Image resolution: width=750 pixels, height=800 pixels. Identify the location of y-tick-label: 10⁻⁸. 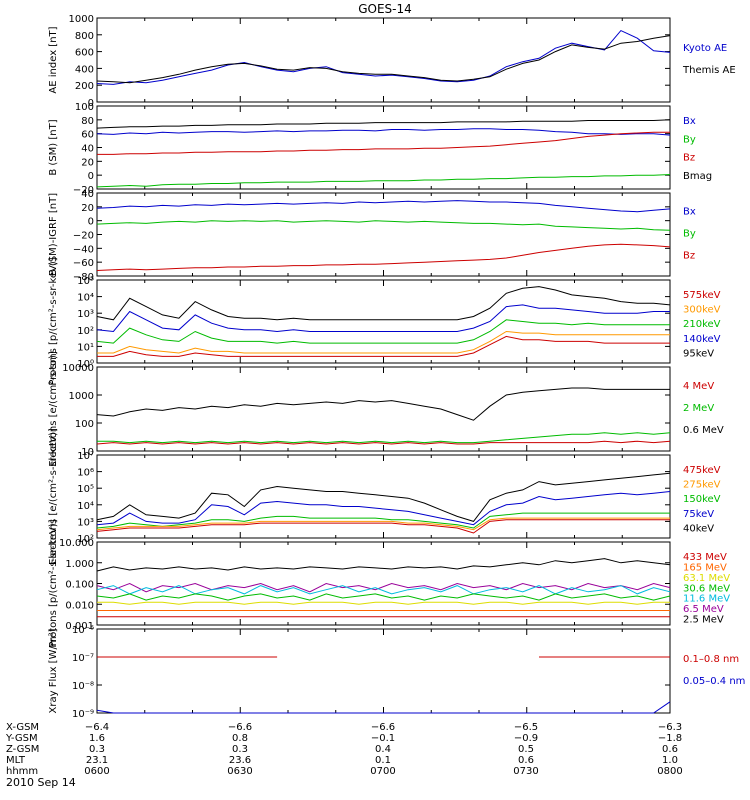
(83, 686).